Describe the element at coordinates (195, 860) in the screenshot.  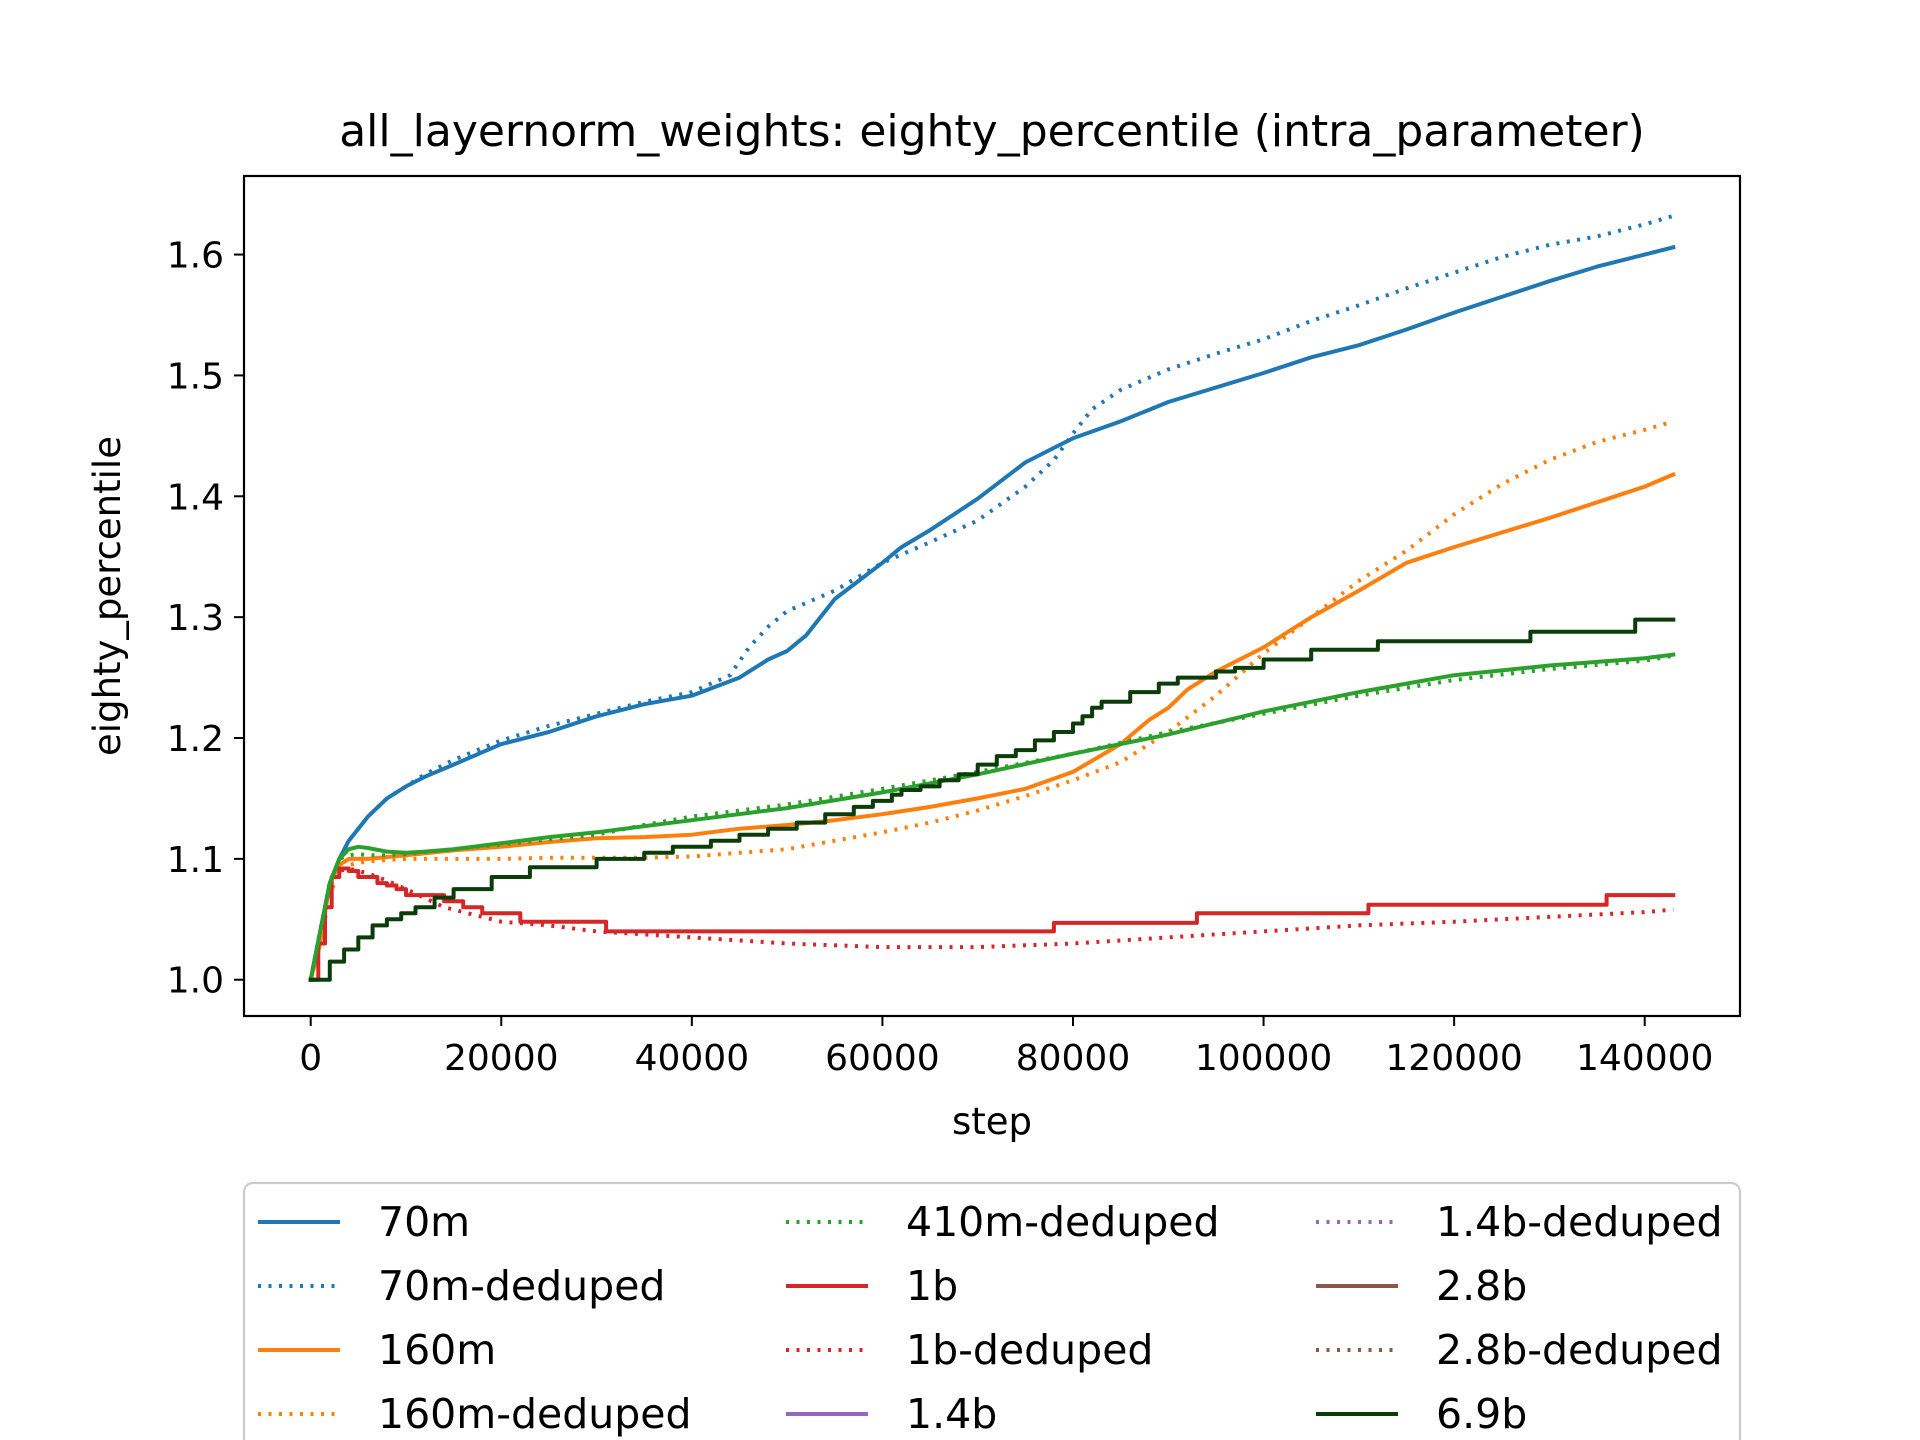
I see `y-tick-label: 1.1` at that location.